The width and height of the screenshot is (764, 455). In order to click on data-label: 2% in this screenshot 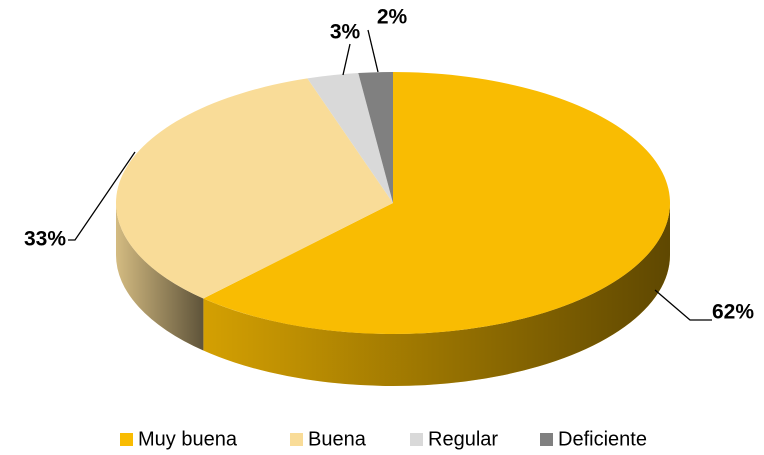, I will do `click(392, 17)`.